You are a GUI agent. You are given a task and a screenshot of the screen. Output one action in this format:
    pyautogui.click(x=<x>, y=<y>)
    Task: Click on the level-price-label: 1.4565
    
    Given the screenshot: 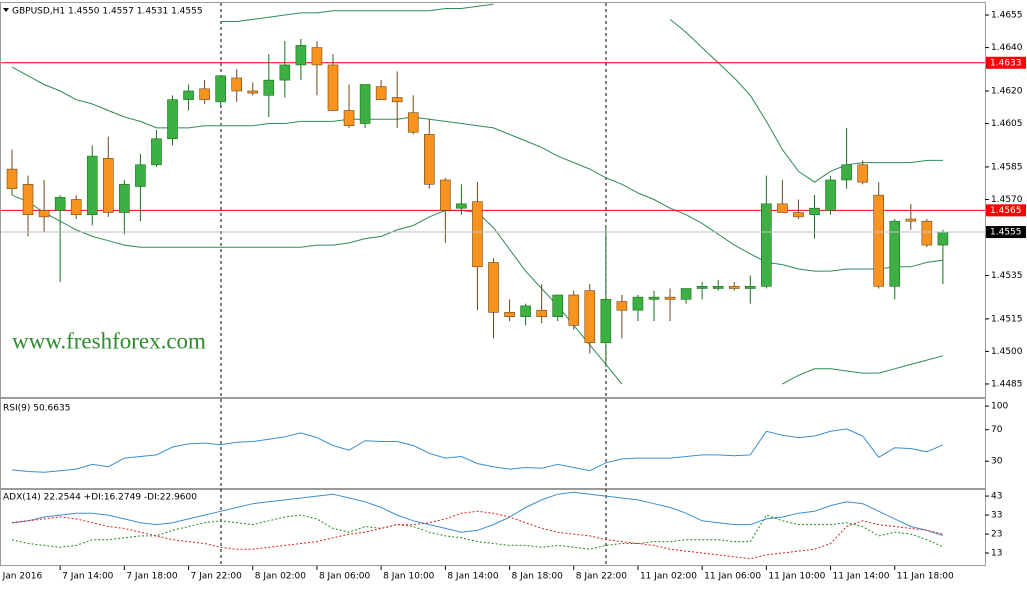 What is the action you would take?
    pyautogui.click(x=1006, y=211)
    